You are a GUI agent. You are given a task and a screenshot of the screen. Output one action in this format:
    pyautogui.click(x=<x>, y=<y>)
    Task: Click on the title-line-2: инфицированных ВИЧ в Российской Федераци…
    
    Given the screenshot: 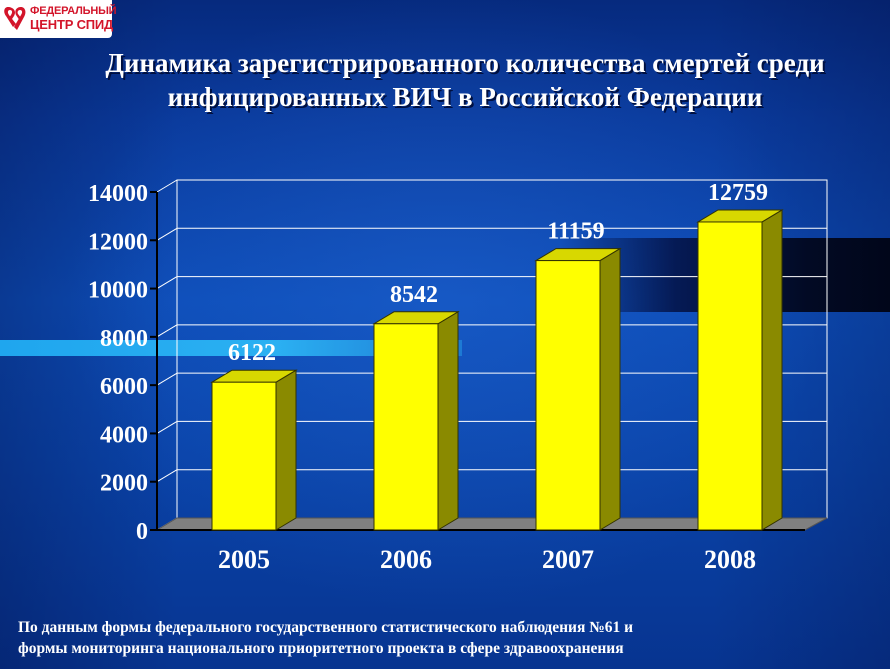 What is the action you would take?
    pyautogui.click(x=465, y=97)
    